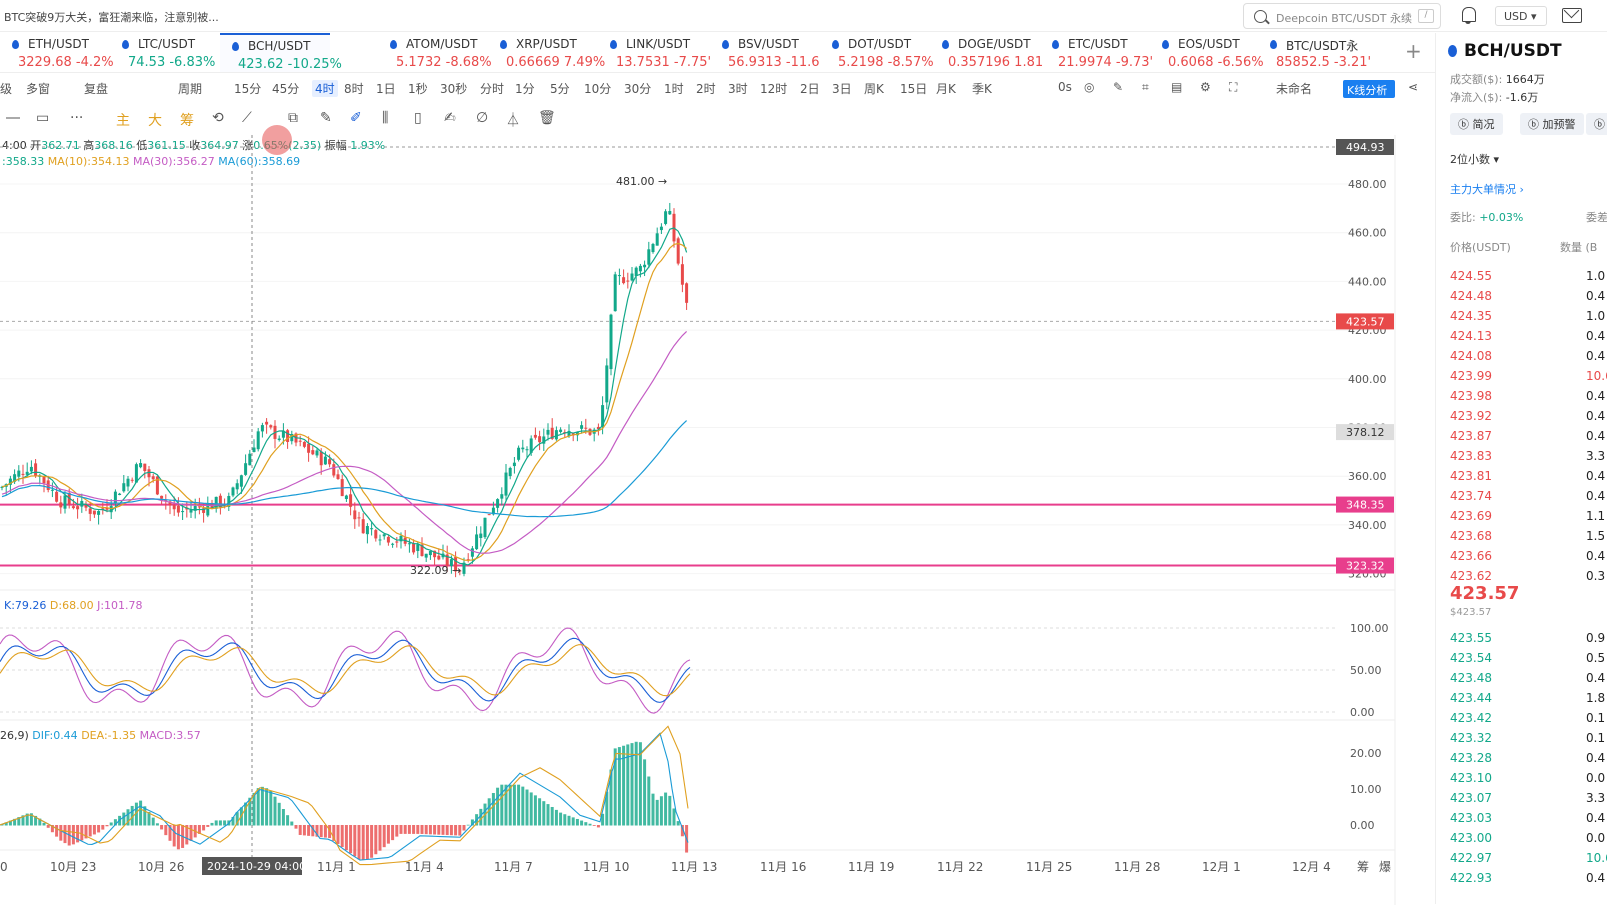 This screenshot has height=905, width=1607. I want to click on timeframe-1: 多窗, so click(38, 89).